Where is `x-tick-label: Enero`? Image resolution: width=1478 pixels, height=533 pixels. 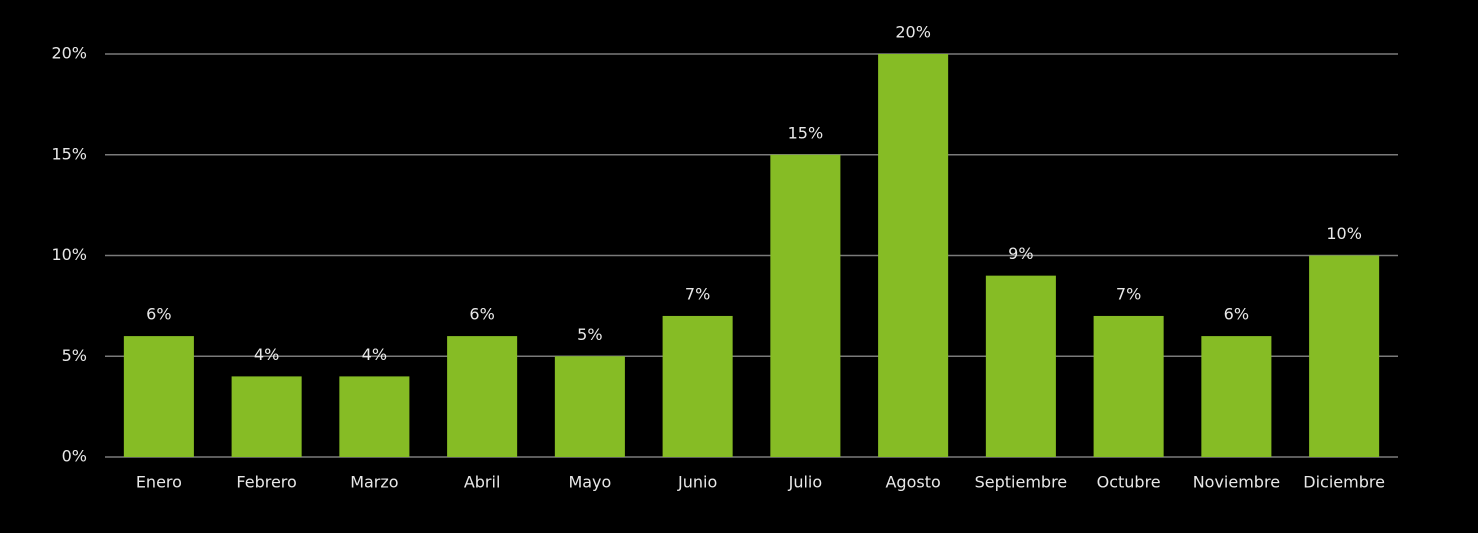 x-tick-label: Enero is located at coordinates (159, 482).